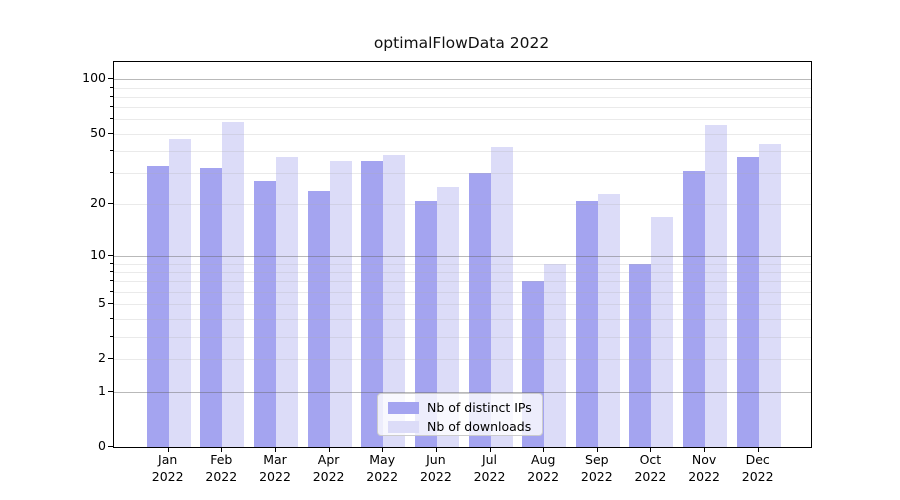  What do you see at coordinates (769, 295) in the screenshot?
I see `bar-dec-downloads` at bounding box center [769, 295].